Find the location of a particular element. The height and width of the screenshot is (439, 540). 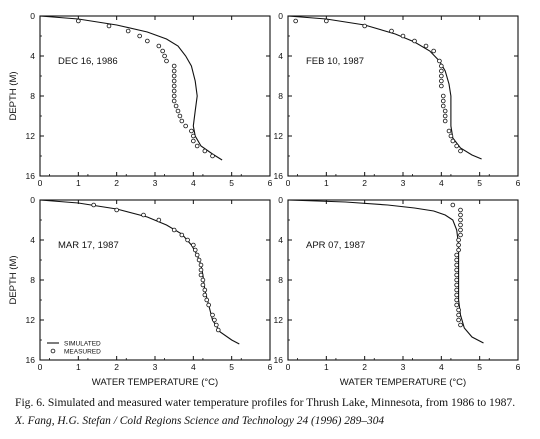

legend-label: MEASURED is located at coordinates (82, 352).